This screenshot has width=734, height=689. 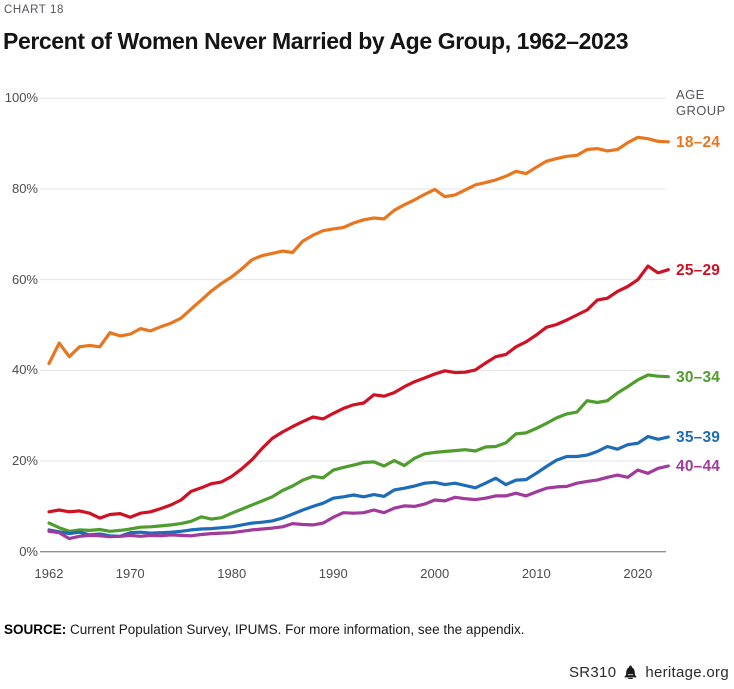 What do you see at coordinates (698, 142) in the screenshot?
I see `series-label-18-24: 18–24` at bounding box center [698, 142].